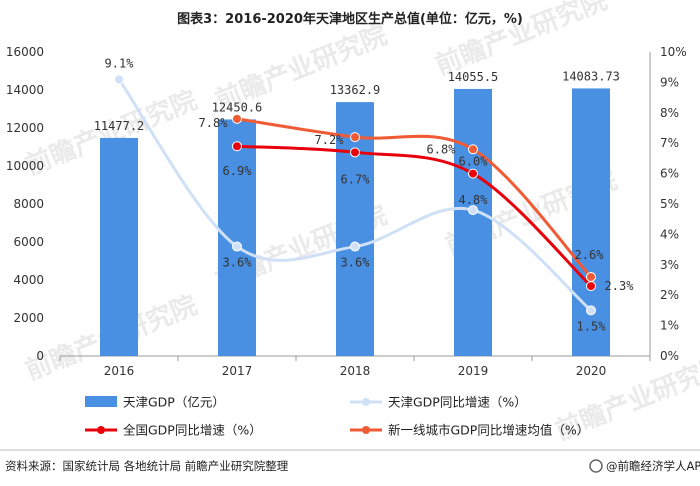  Describe the element at coordinates (40, 356) in the screenshot. I see `y-tick-label-left: 0` at that location.